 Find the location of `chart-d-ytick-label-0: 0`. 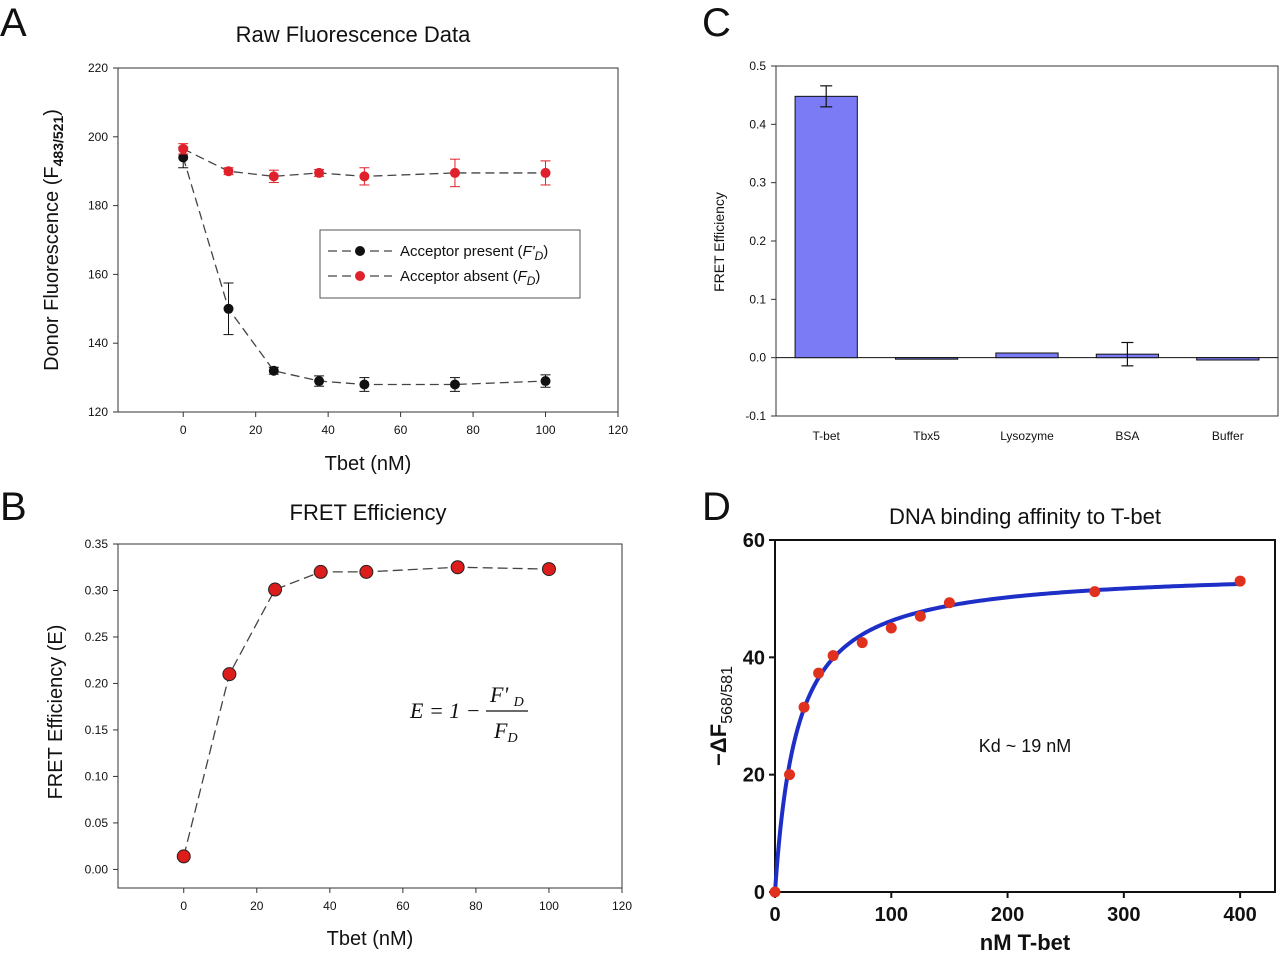

chart-d-ytick-label-0: 0 is located at coordinates (759, 893).